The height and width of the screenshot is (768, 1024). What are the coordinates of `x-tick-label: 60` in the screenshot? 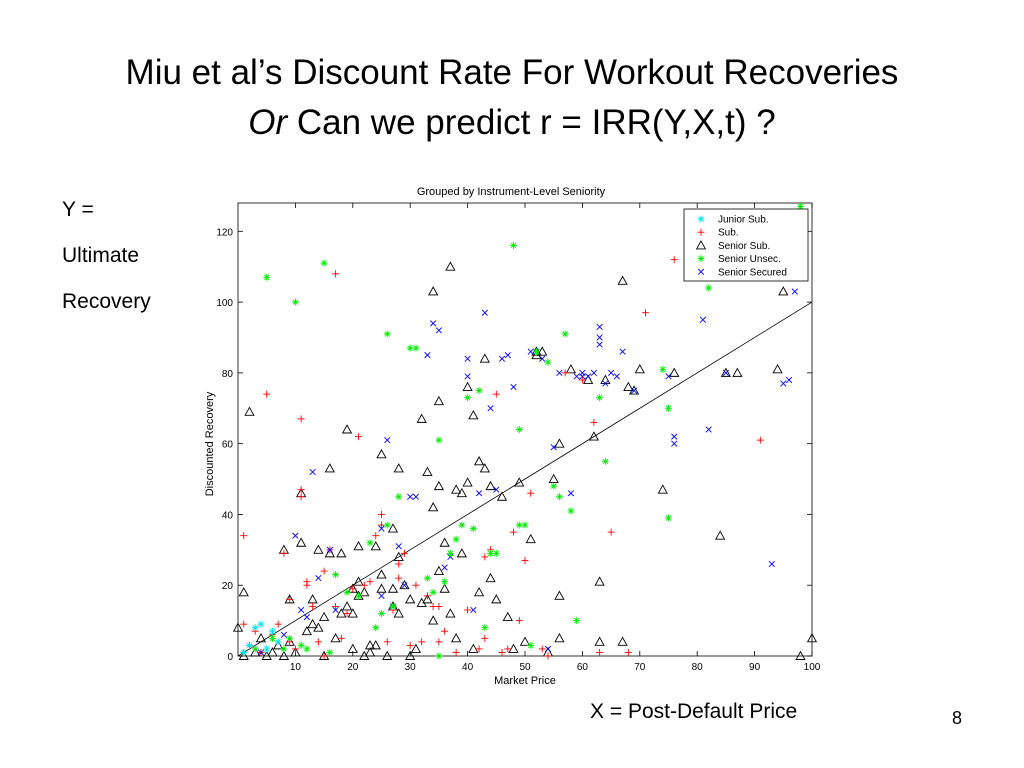 It's located at (583, 667).